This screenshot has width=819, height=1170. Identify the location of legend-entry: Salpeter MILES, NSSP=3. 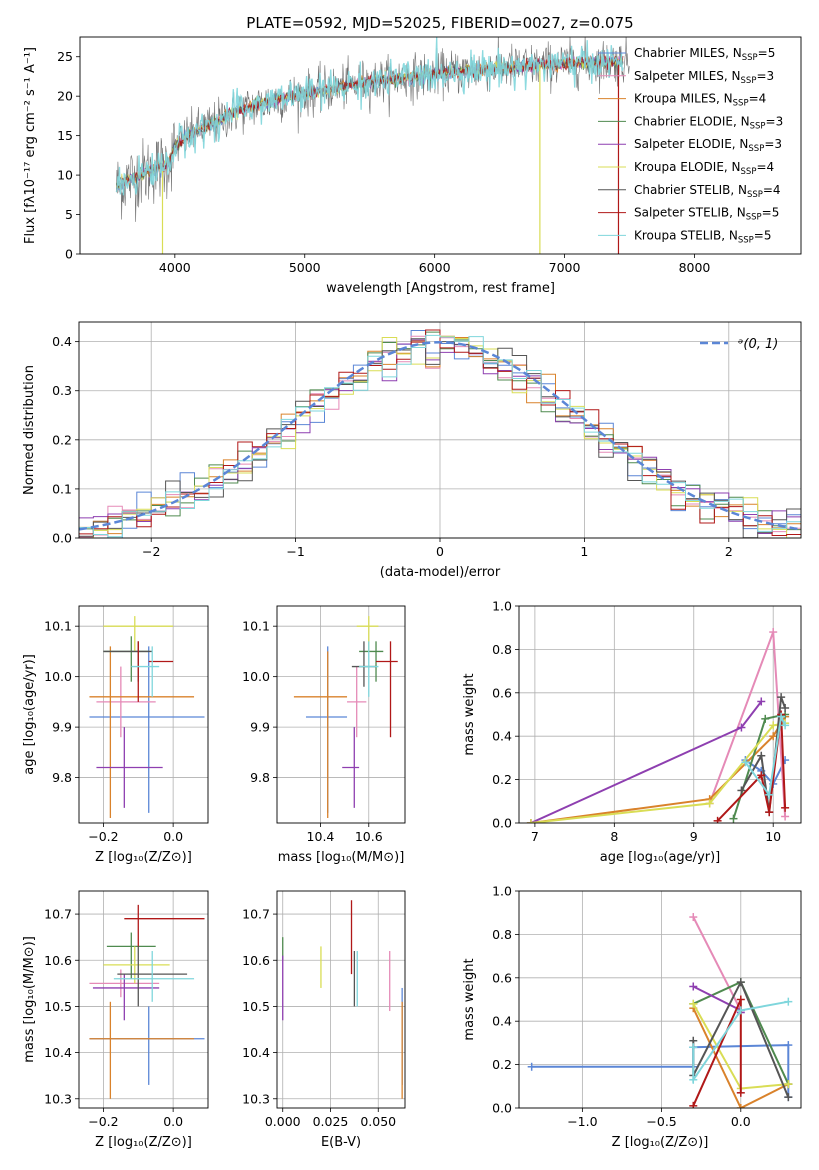
(704, 77).